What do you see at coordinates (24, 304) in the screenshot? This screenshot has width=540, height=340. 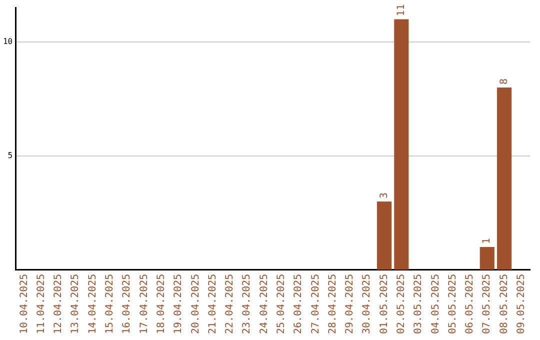 I see `x-tick-label: 10.04.2025` at bounding box center [24, 304].